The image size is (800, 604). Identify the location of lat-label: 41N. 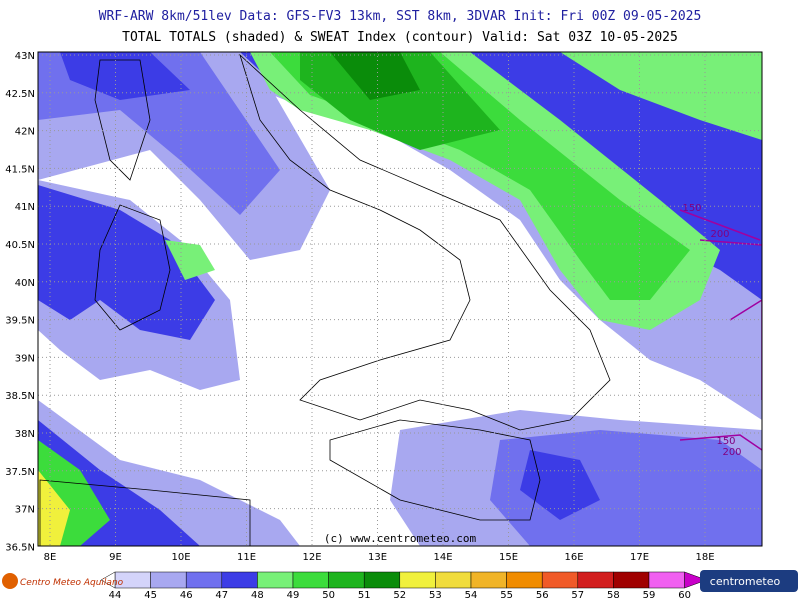
(25, 207).